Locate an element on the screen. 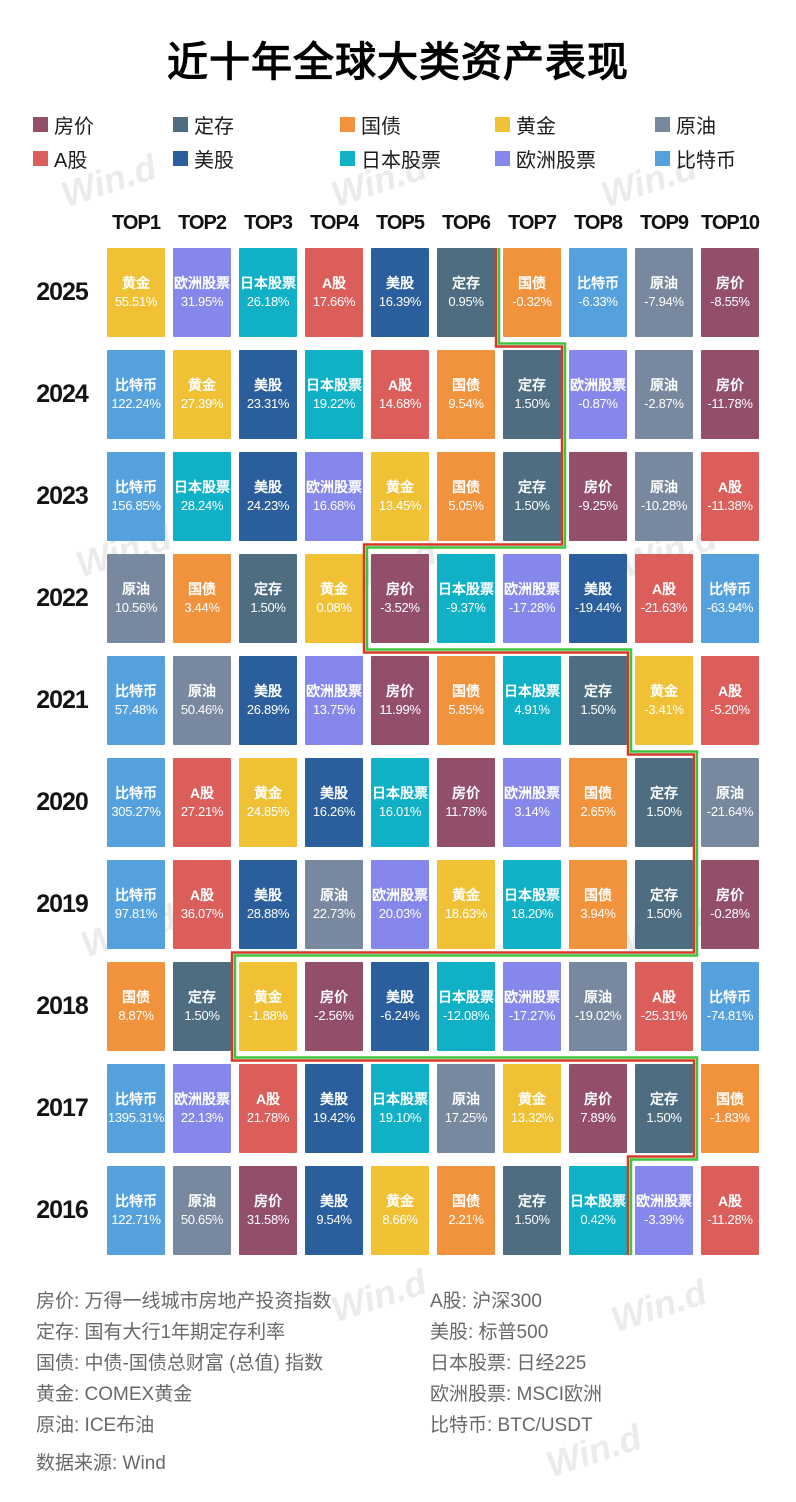  asset-cell-value: -21.64% is located at coordinates (730, 812).